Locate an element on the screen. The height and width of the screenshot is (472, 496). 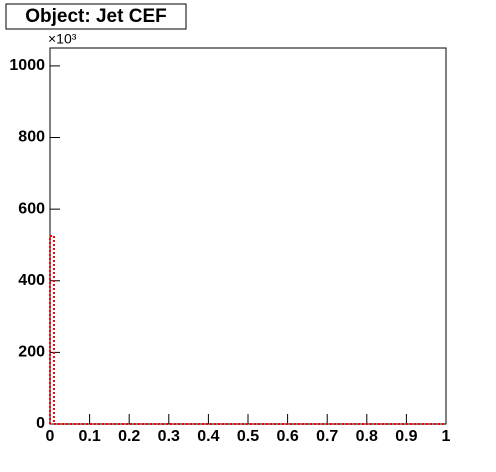
y-tick-label: 400 is located at coordinates (31, 280).